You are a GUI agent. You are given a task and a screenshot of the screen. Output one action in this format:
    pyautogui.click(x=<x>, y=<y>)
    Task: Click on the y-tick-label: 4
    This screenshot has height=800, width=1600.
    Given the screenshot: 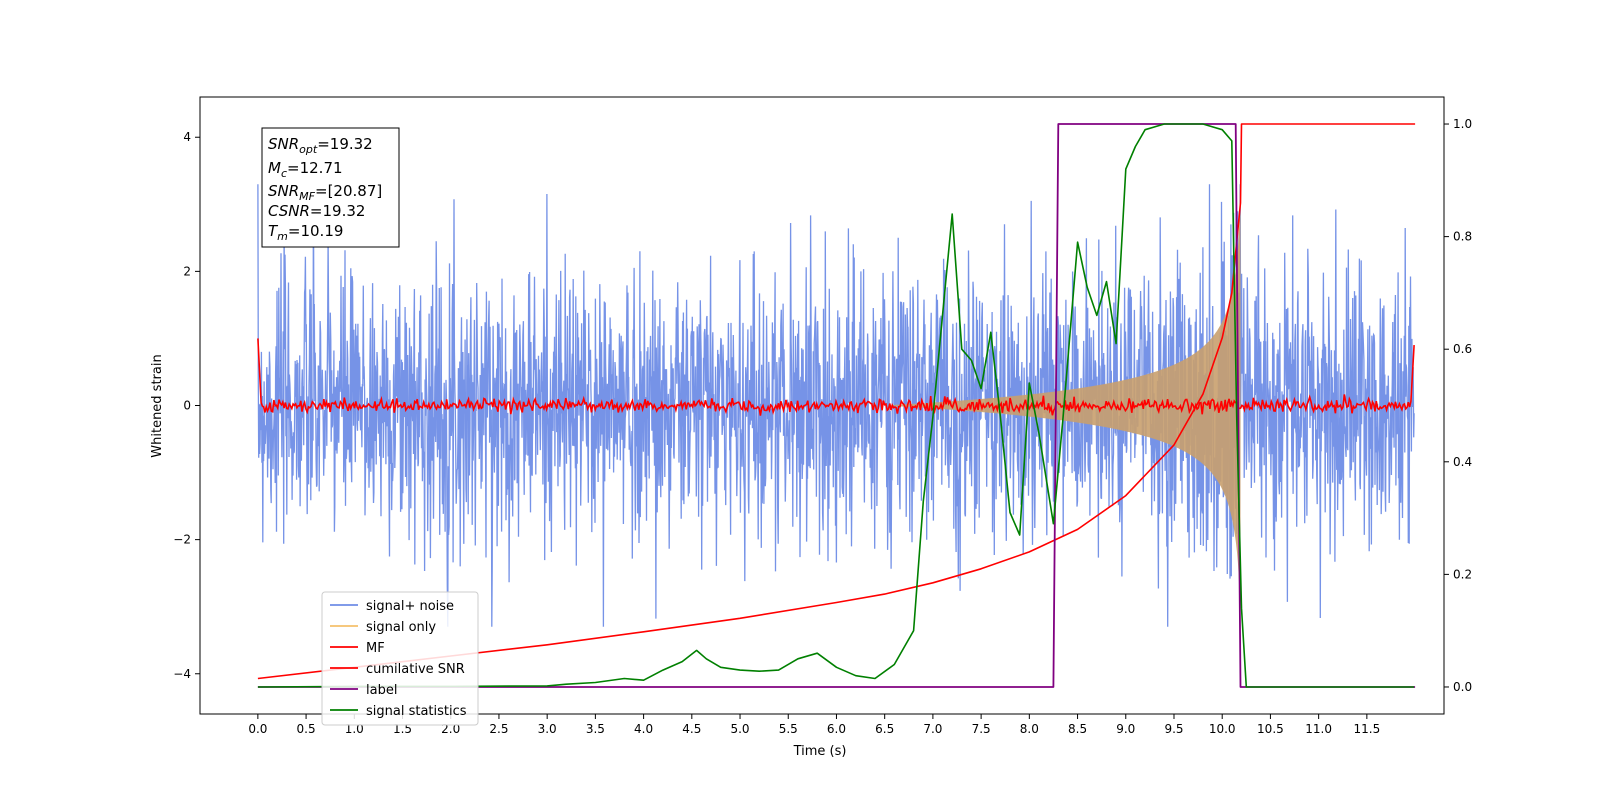 What is the action you would take?
    pyautogui.click(x=187, y=137)
    